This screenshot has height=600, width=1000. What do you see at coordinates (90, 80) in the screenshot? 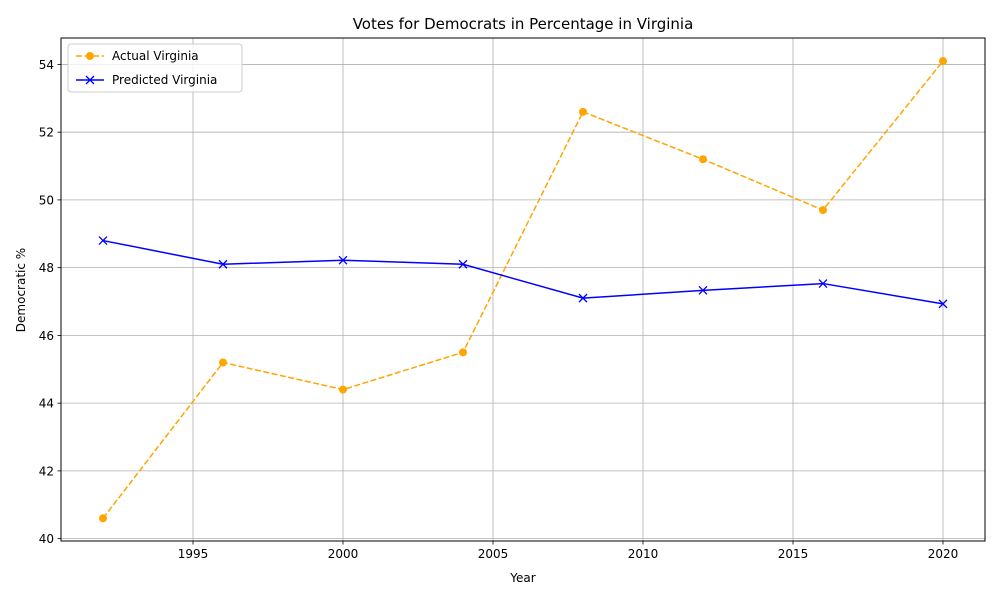
I see `legend-marker-predicted` at bounding box center [90, 80].